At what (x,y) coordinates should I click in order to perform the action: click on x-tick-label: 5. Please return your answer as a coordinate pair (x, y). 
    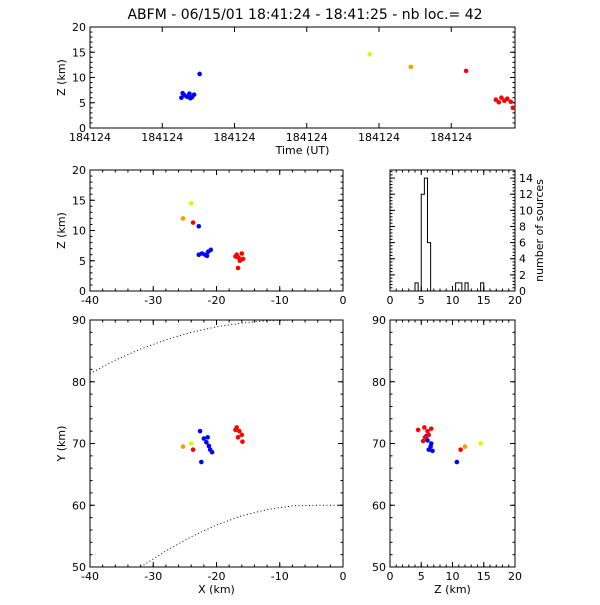
    Looking at the image, I should click on (421, 576).